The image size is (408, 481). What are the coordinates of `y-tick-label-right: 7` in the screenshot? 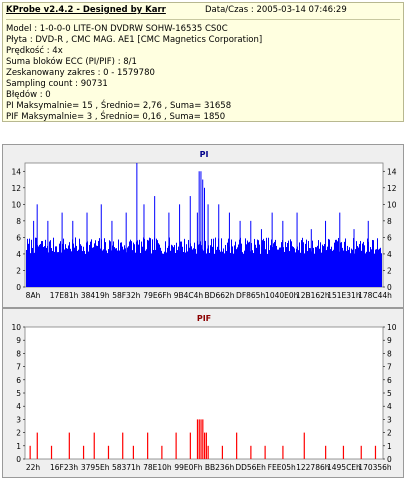 It's located at (389, 367).